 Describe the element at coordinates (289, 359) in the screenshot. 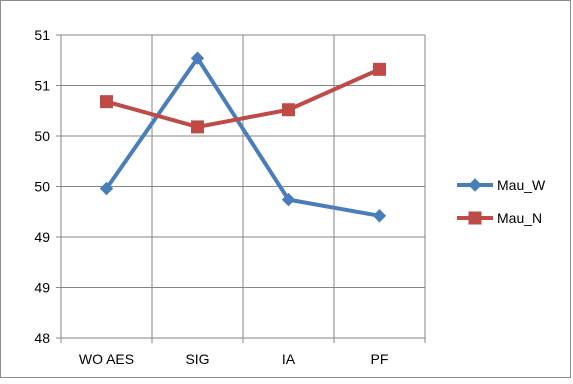

I see `x-tick-label: IA` at that location.